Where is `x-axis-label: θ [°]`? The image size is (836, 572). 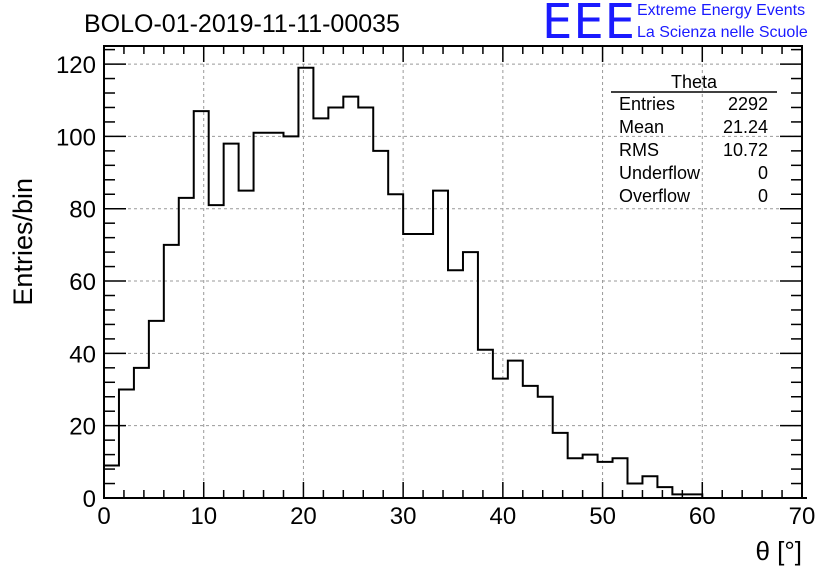 x-axis-label: θ [°] is located at coordinates (778, 551).